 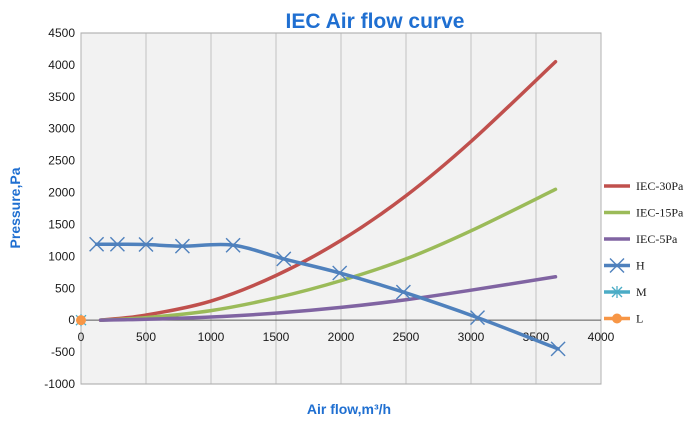 I want to click on x-tick-label-3000: 3000, so click(x=471, y=337).